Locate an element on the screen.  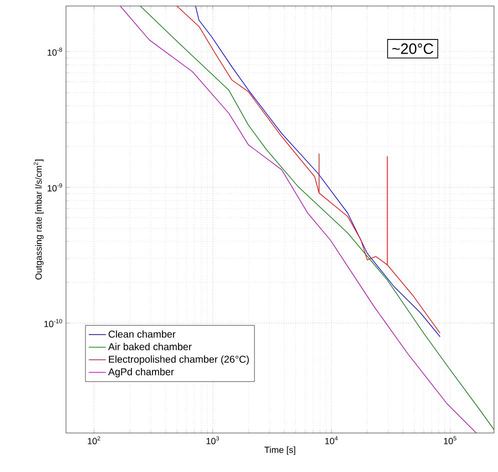
y-tick-label: 10$^{-8}$ is located at coordinates (55, 52).